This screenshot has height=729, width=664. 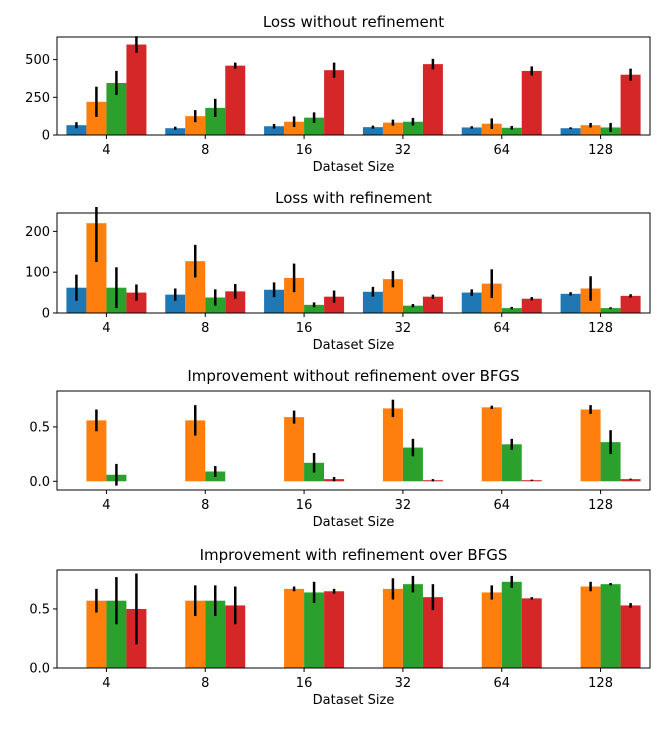 What do you see at coordinates (37, 273) in the screenshot?
I see `y-tick-label: 100` at bounding box center [37, 273].